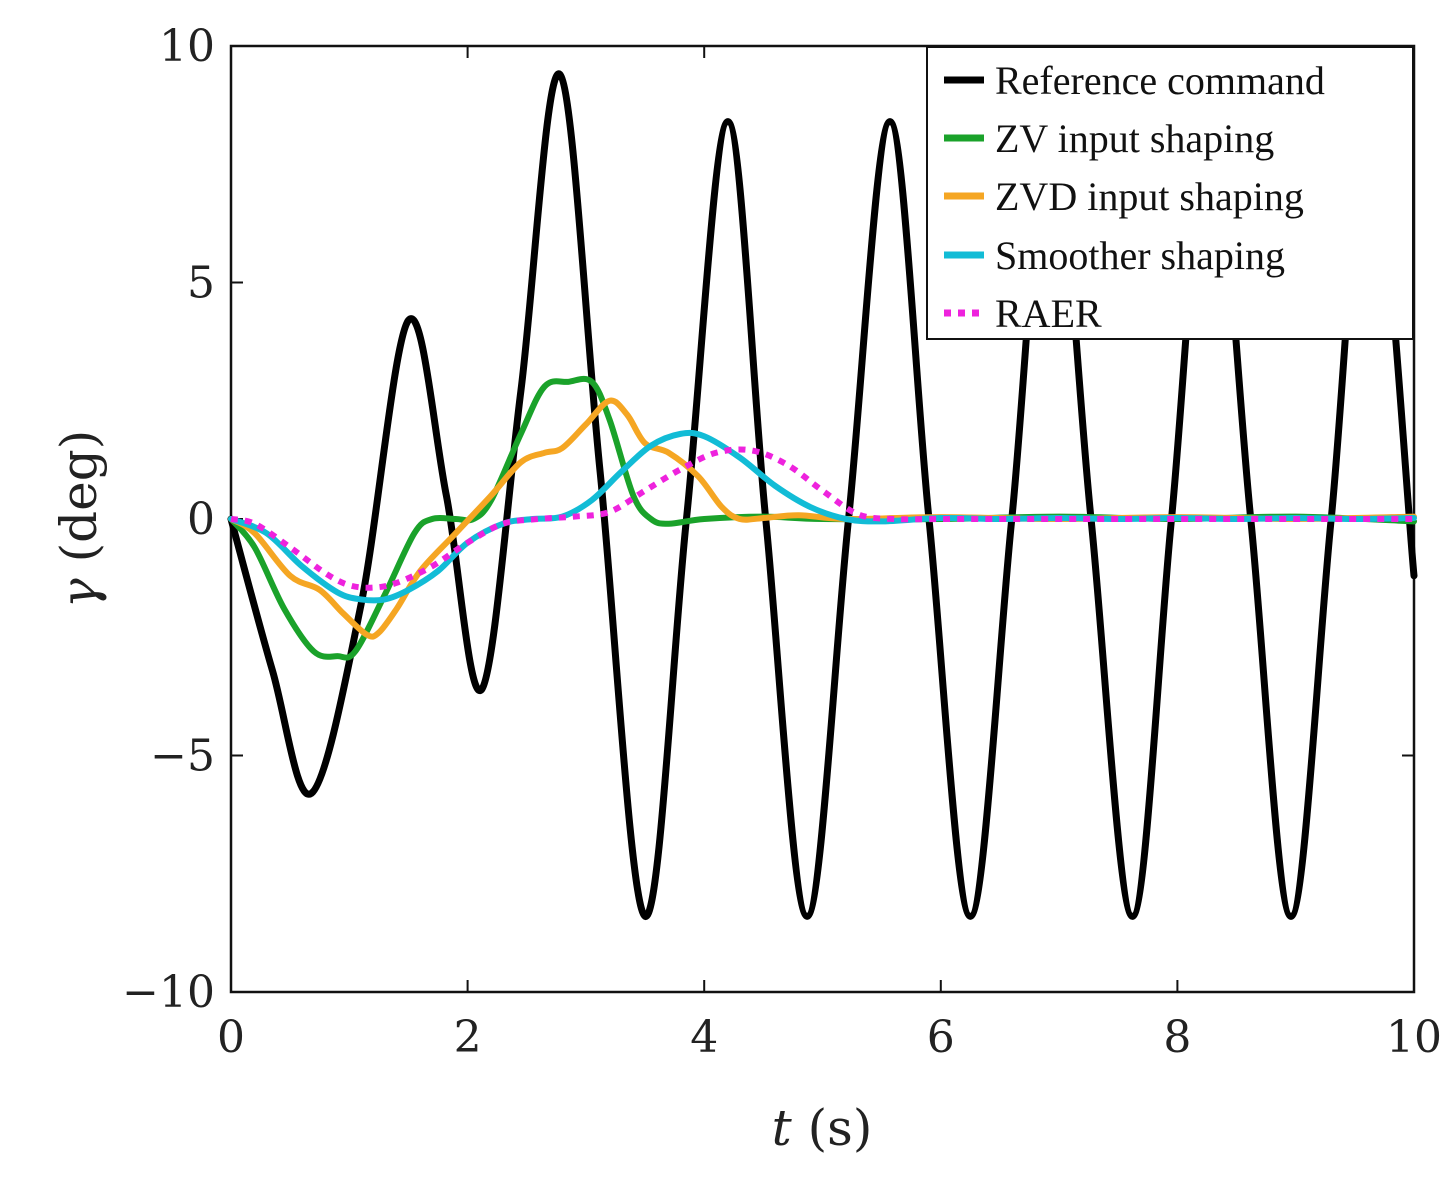 Image resolution: width=1455 pixels, height=1188 pixels. What do you see at coordinates (231, 1037) in the screenshot?
I see `x-tick-label: 0` at bounding box center [231, 1037].